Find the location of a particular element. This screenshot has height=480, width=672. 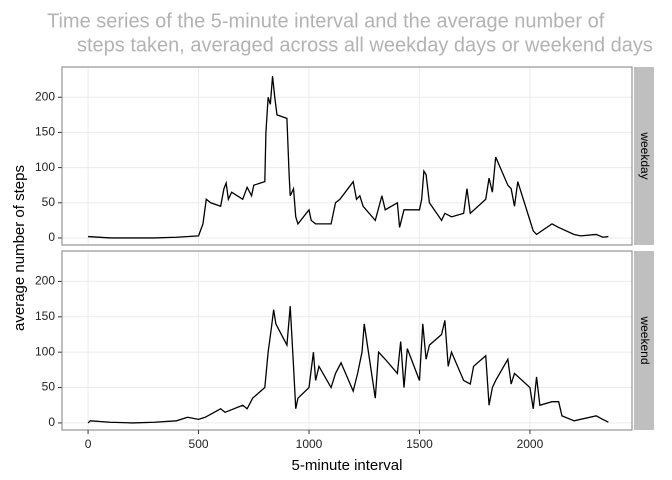

strip-label: weekend is located at coordinates (645, 339).